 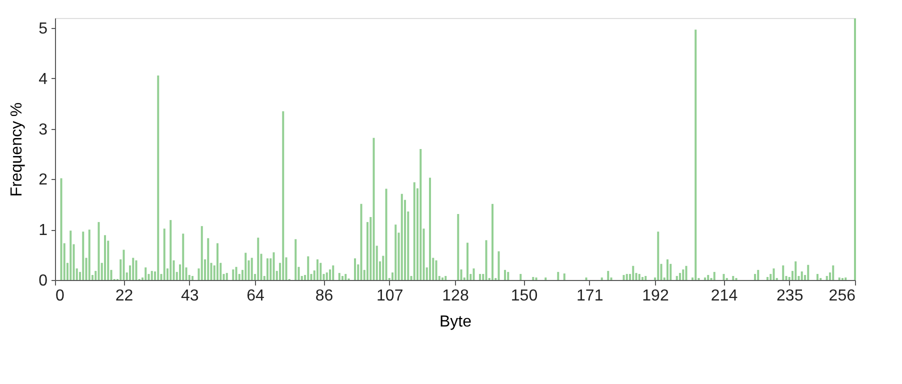 What do you see at coordinates (255, 296) in the screenshot?
I see `x-tick-label: 64` at bounding box center [255, 296].